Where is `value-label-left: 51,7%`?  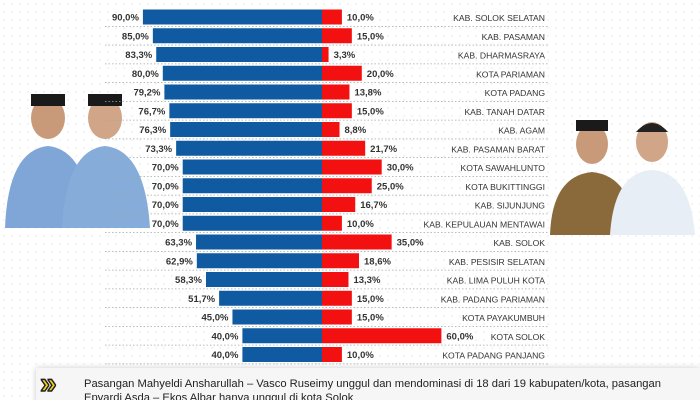
value-label-left: 51,7% is located at coordinates (201, 299).